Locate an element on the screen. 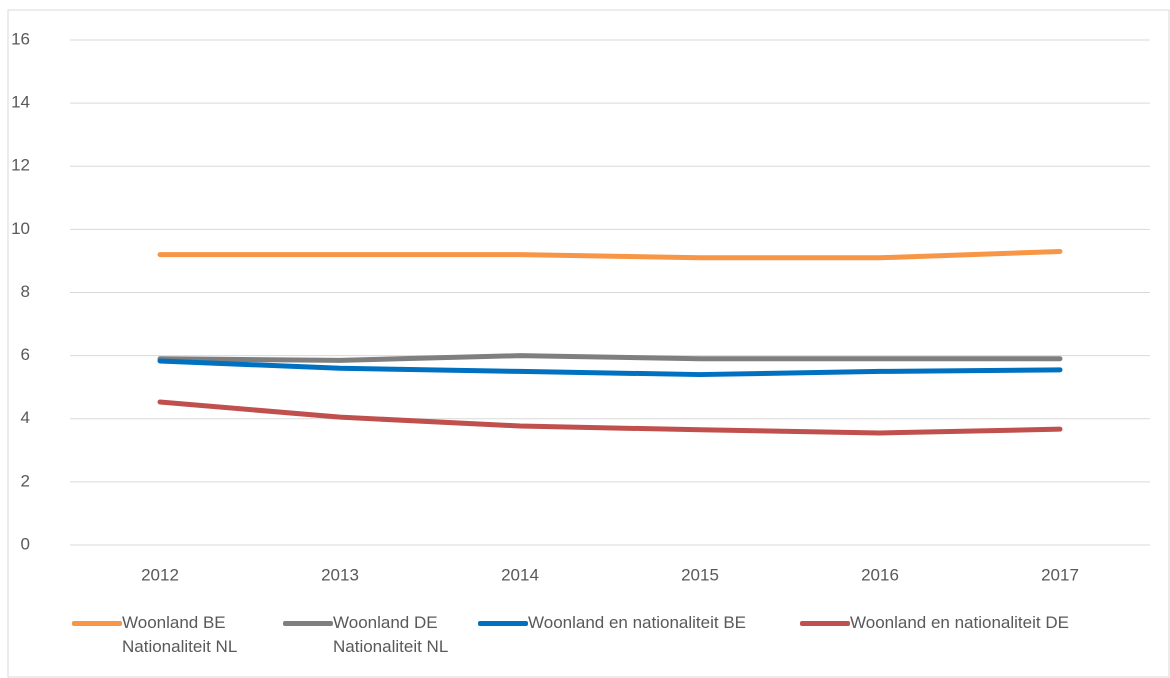 The width and height of the screenshot is (1170, 678). y-tick-label: 16 is located at coordinates (20, 38).